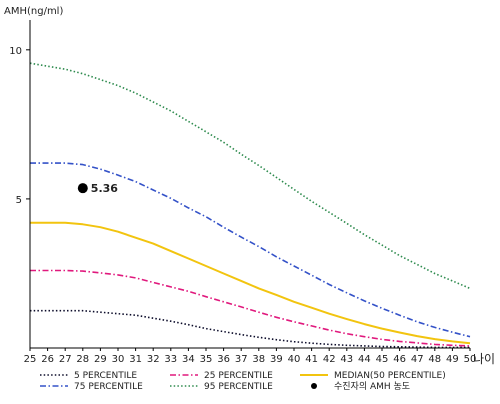 The image size is (500, 404). What do you see at coordinates (434, 359) in the screenshot?
I see `x-tick-label: 48` at bounding box center [434, 359].